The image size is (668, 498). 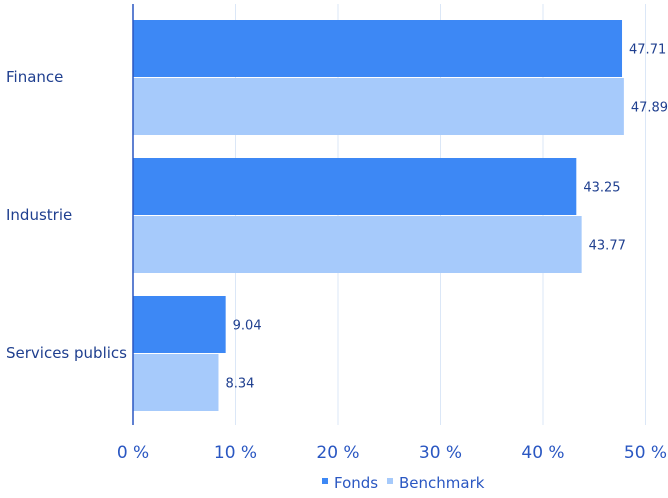 I want to click on legend-swatch-benchmark, so click(x=390, y=481).